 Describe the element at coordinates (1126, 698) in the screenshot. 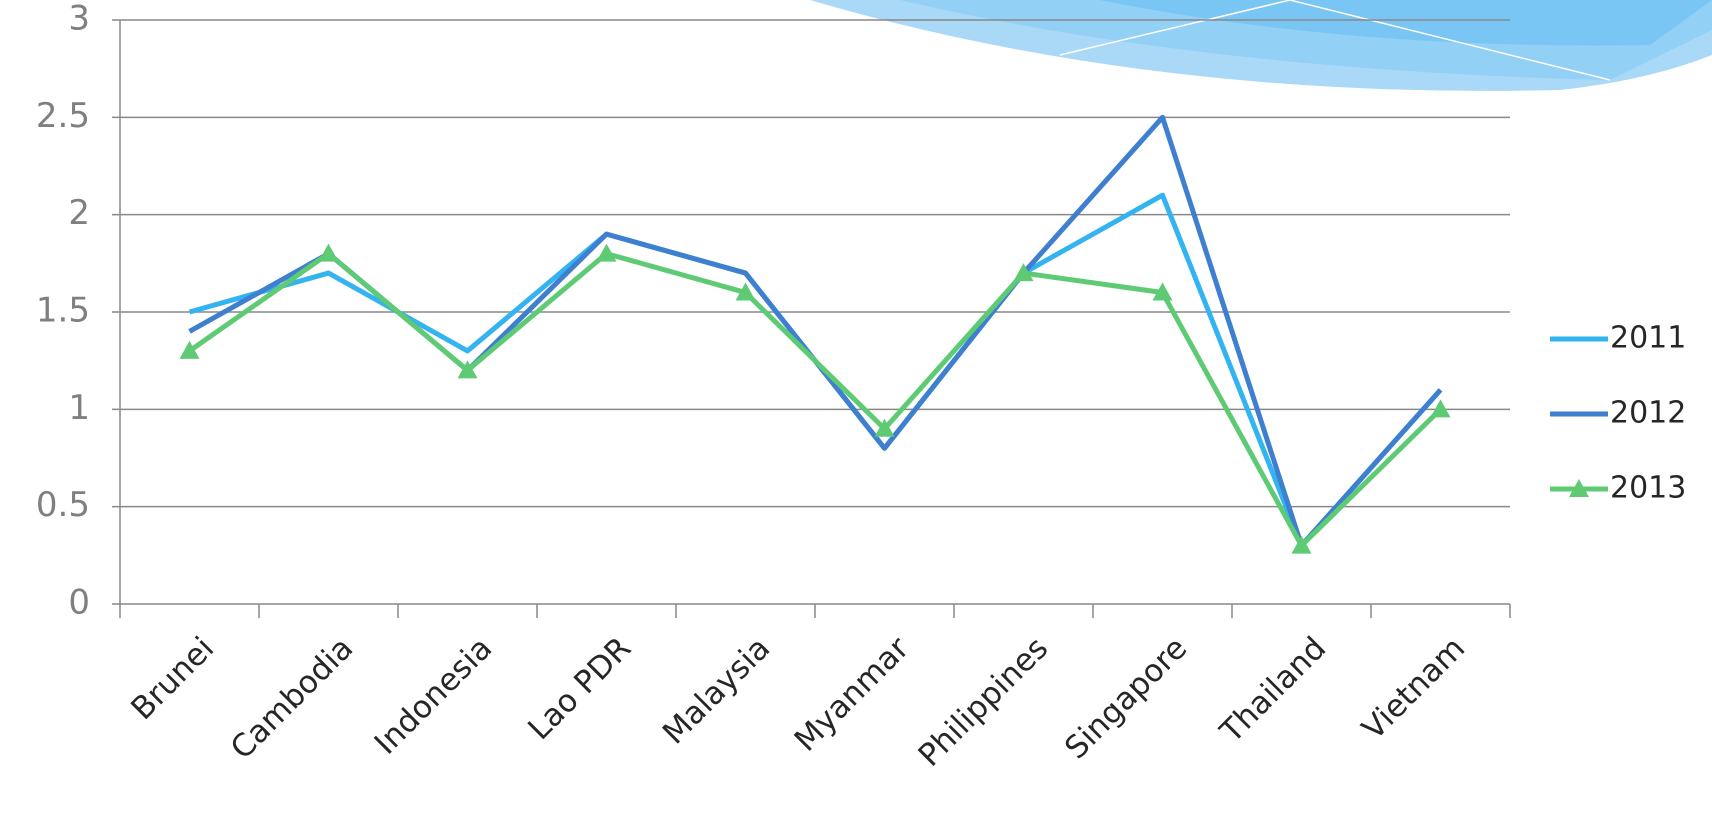

I see `x-tick-label: Singapore` at that location.